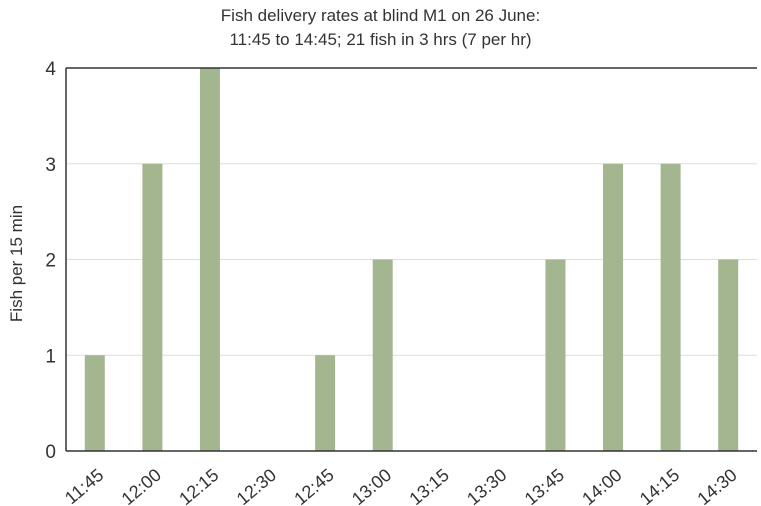 This screenshot has width=761, height=506. I want to click on x-tick-label: 13:30, so click(486, 485).